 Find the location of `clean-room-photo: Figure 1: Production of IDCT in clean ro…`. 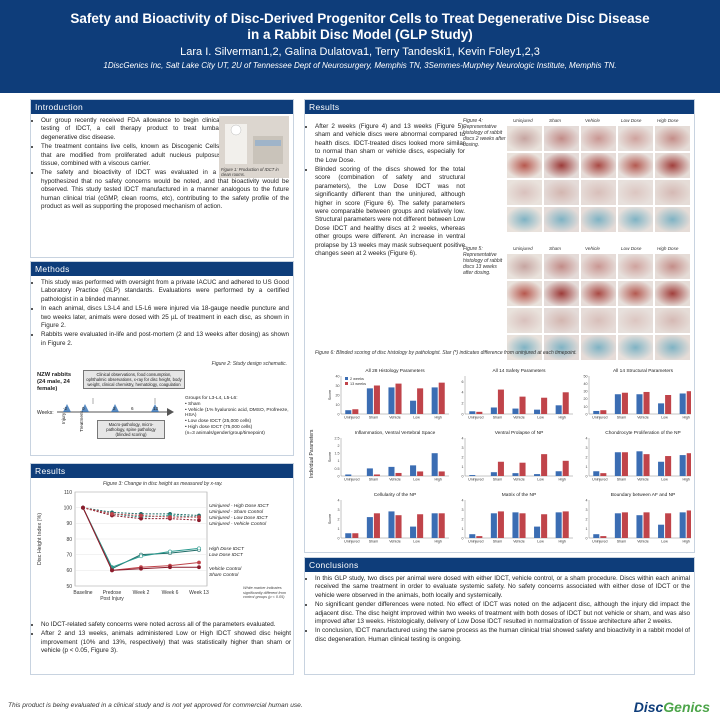

clean-room-photo: Figure 1: Production of IDCT in clean ro… is located at coordinates (254, 147).